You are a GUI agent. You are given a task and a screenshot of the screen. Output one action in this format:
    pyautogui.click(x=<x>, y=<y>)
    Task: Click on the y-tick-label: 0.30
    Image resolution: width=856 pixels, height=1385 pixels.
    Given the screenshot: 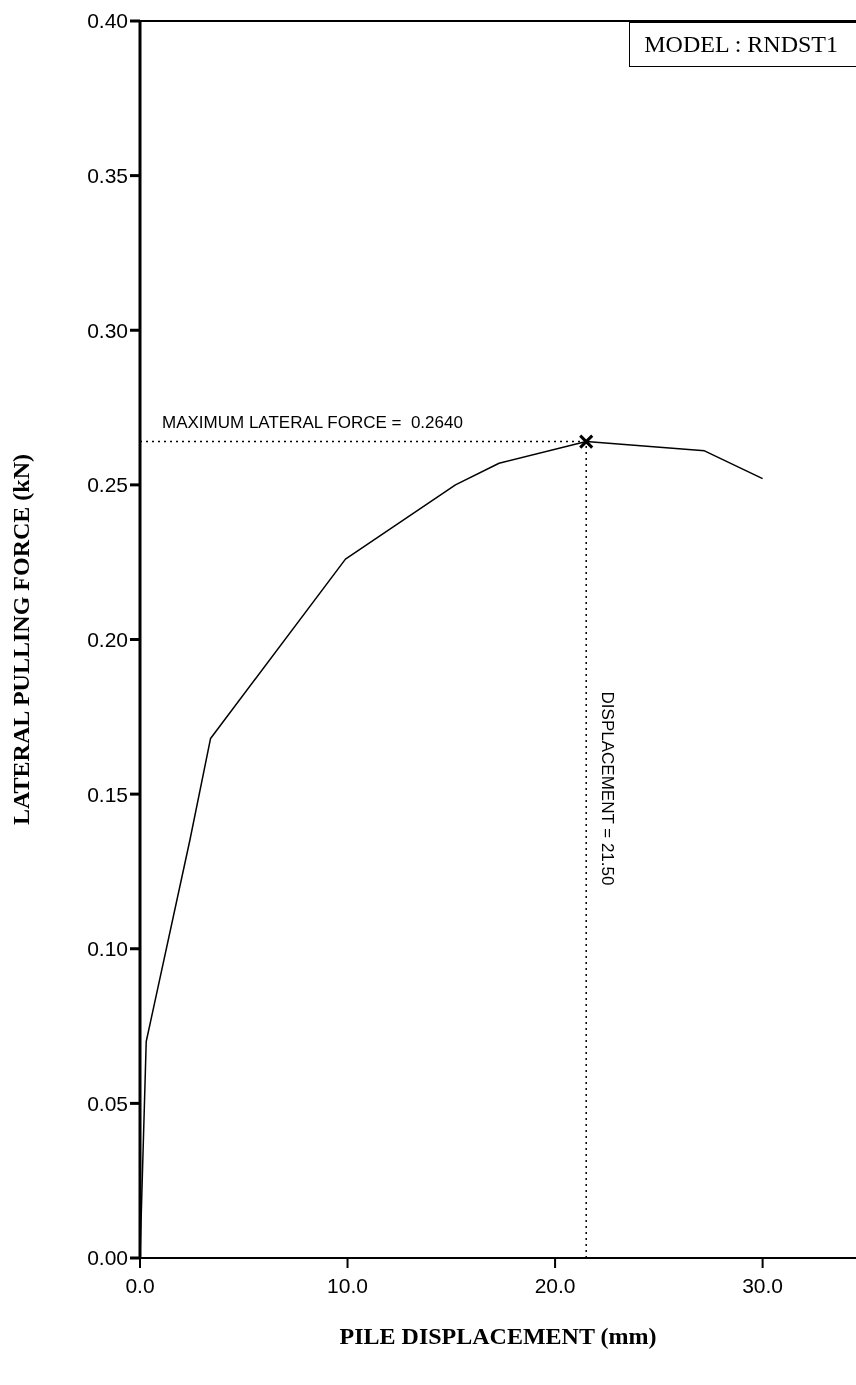 What is the action you would take?
    pyautogui.click(x=107, y=330)
    